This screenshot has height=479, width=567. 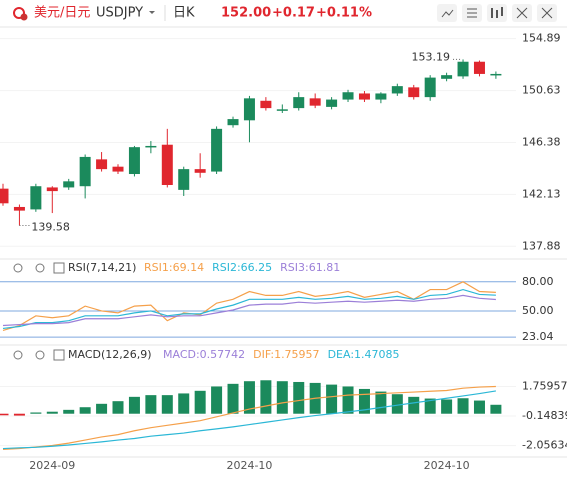 I want to click on y-tick-label: 150.63, so click(x=541, y=90).